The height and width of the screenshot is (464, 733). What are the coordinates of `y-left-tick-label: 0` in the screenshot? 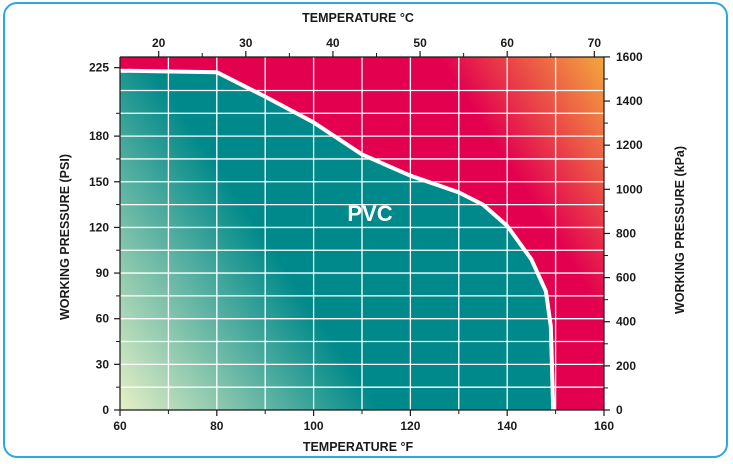 It's located at (105, 410).